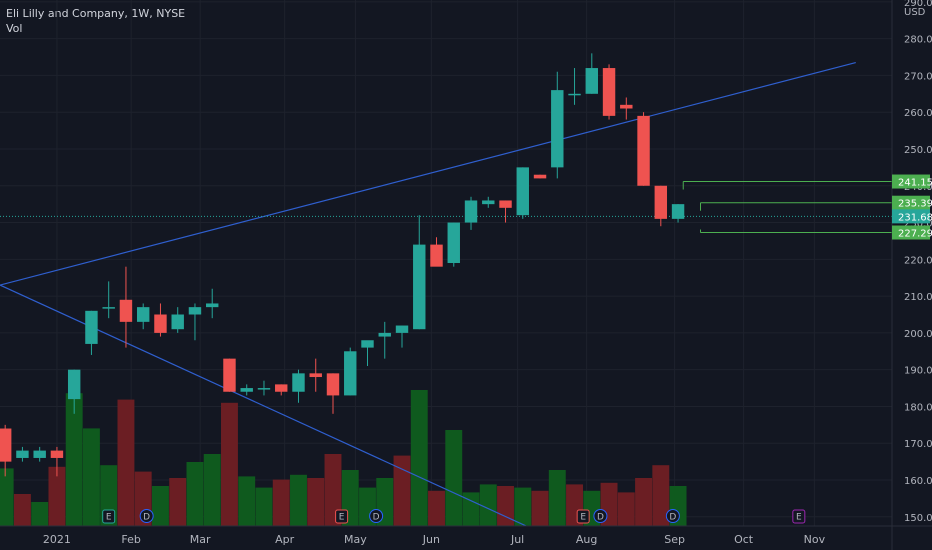 The width and height of the screenshot is (932, 550). What do you see at coordinates (14, 28) in the screenshot?
I see `volume-indicator-label: Vol` at bounding box center [14, 28].